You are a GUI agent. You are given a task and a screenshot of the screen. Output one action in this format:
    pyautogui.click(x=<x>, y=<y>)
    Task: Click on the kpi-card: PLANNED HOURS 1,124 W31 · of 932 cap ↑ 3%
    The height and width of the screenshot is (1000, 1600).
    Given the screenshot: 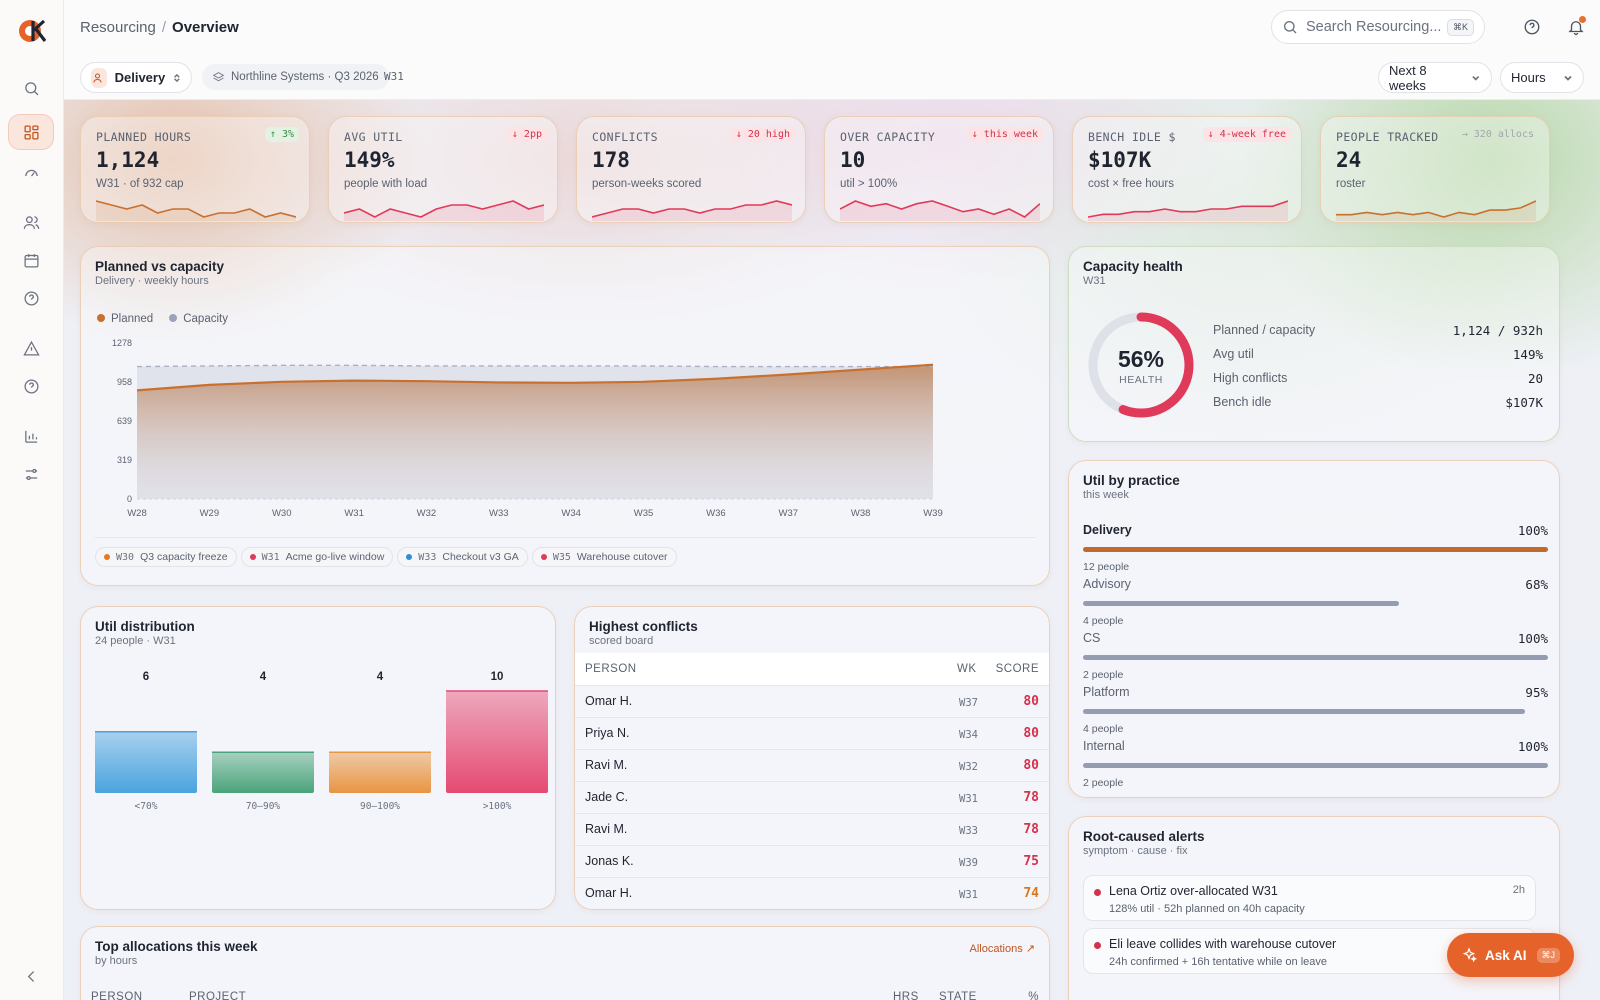 What is the action you would take?
    pyautogui.click(x=195, y=169)
    